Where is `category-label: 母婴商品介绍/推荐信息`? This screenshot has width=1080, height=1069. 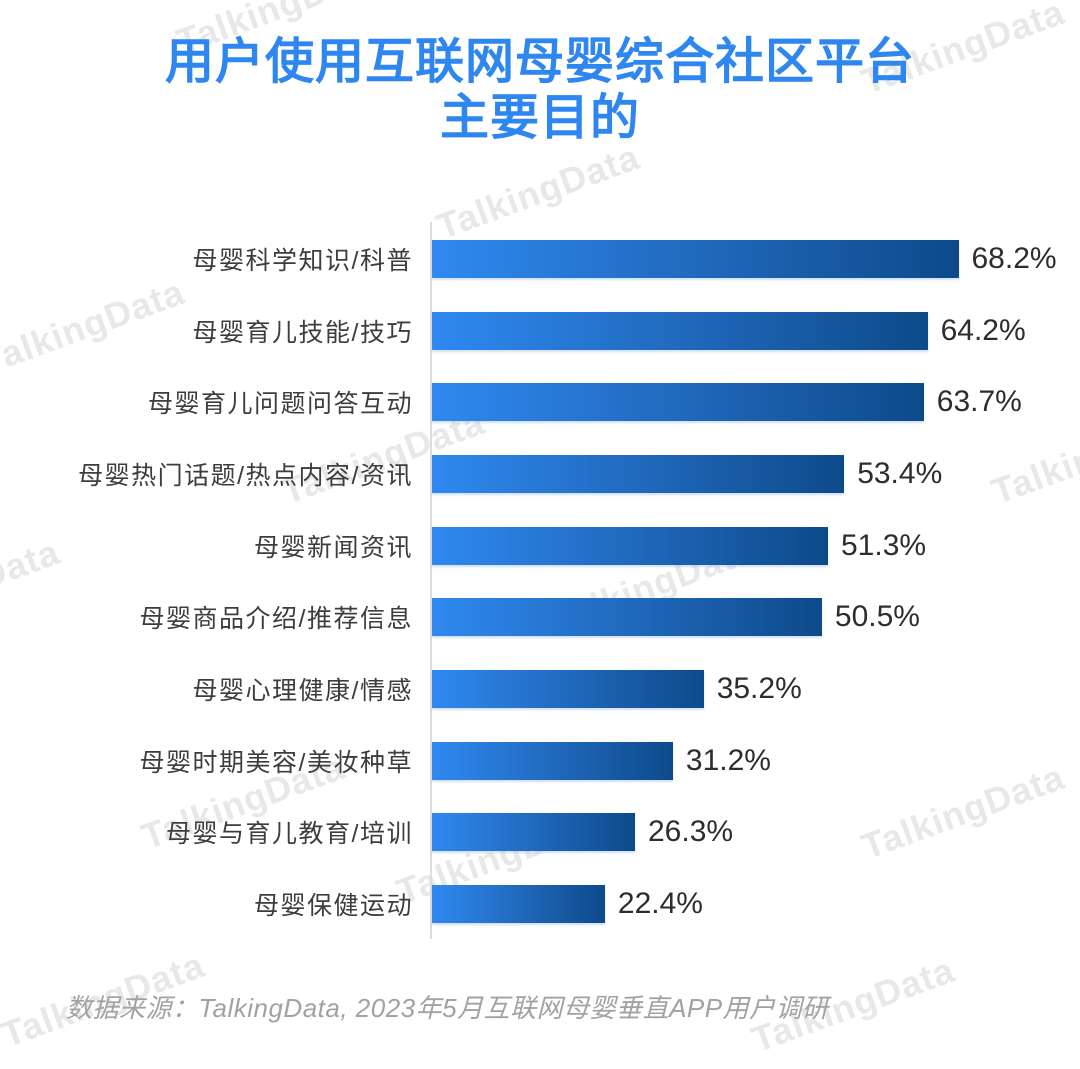 category-label: 母婴商品介绍/推荐信息 is located at coordinates (276, 619).